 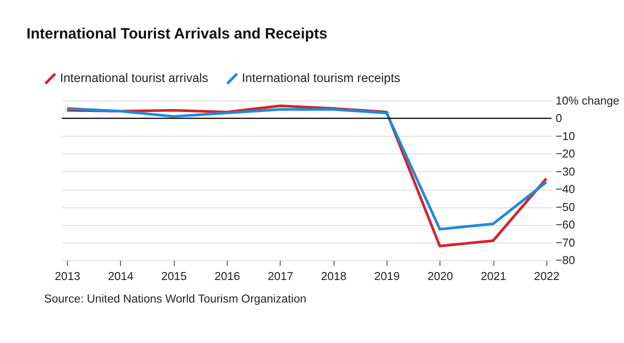 What do you see at coordinates (67, 277) in the screenshot?
I see `x-tick-label: 2013` at bounding box center [67, 277].